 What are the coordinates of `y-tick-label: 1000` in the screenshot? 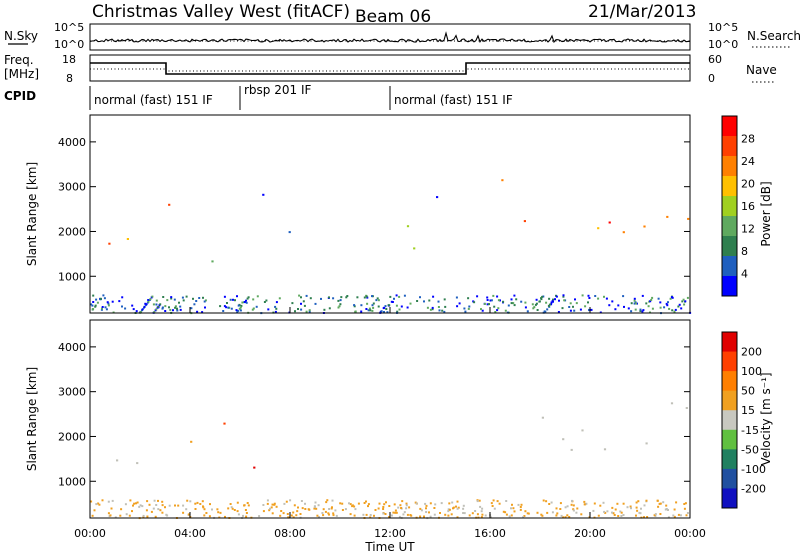 It's located at (72, 276).